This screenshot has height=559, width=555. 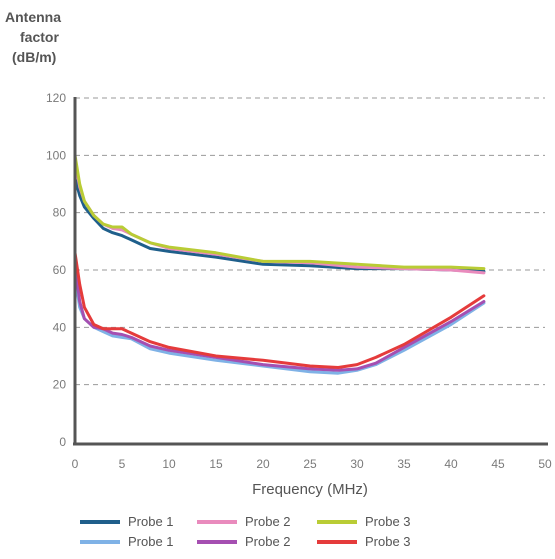 What do you see at coordinates (39, 37) in the screenshot?
I see `y-axis-title-line-2: factor` at bounding box center [39, 37].